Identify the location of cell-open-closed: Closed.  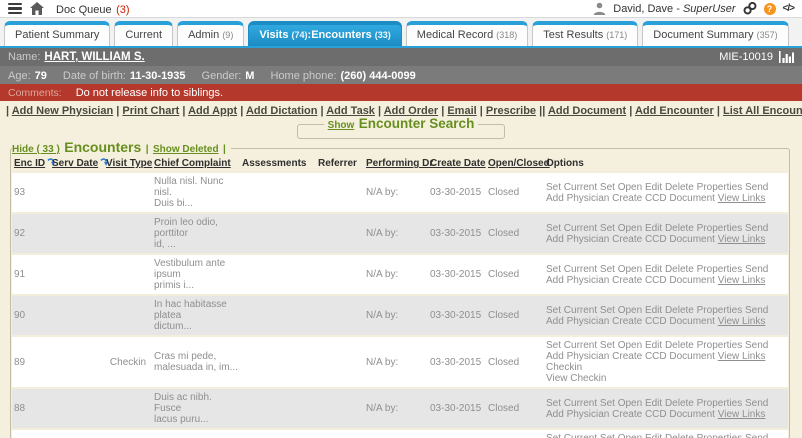
(504, 233).